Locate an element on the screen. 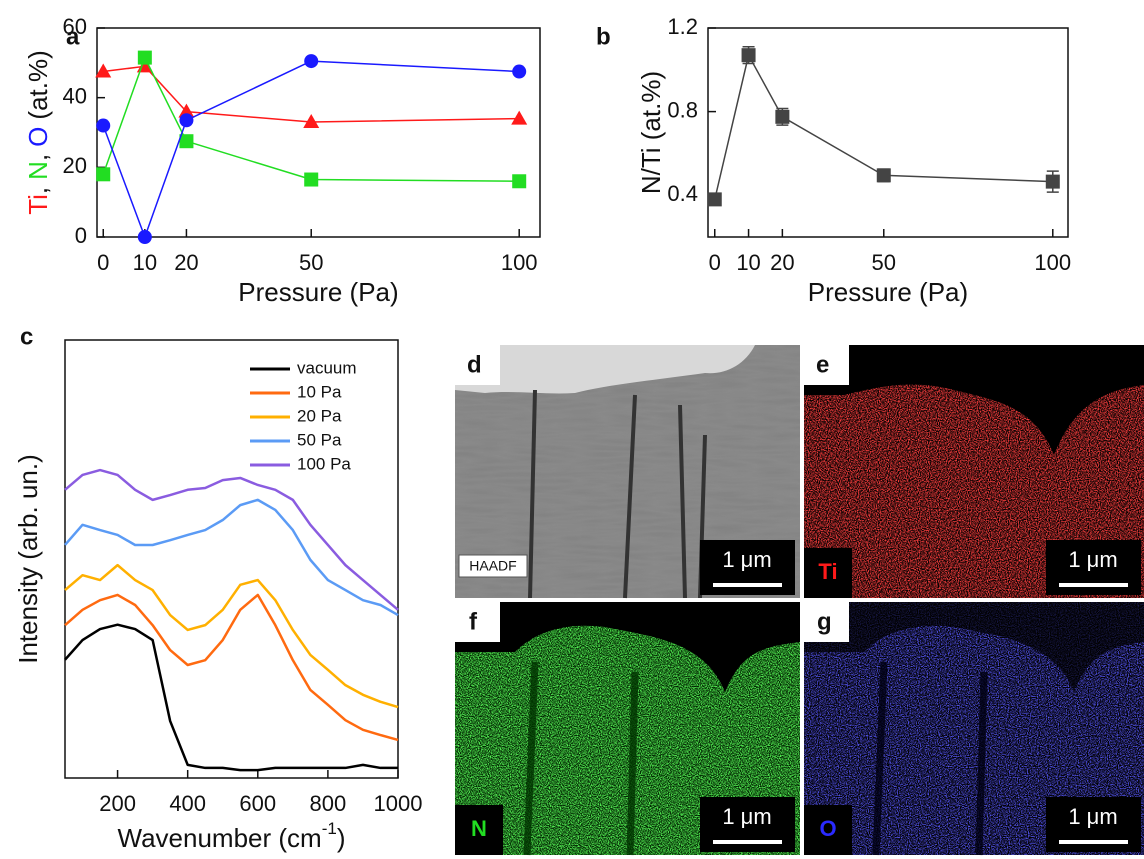  panel-letter: f is located at coordinates (473, 621).